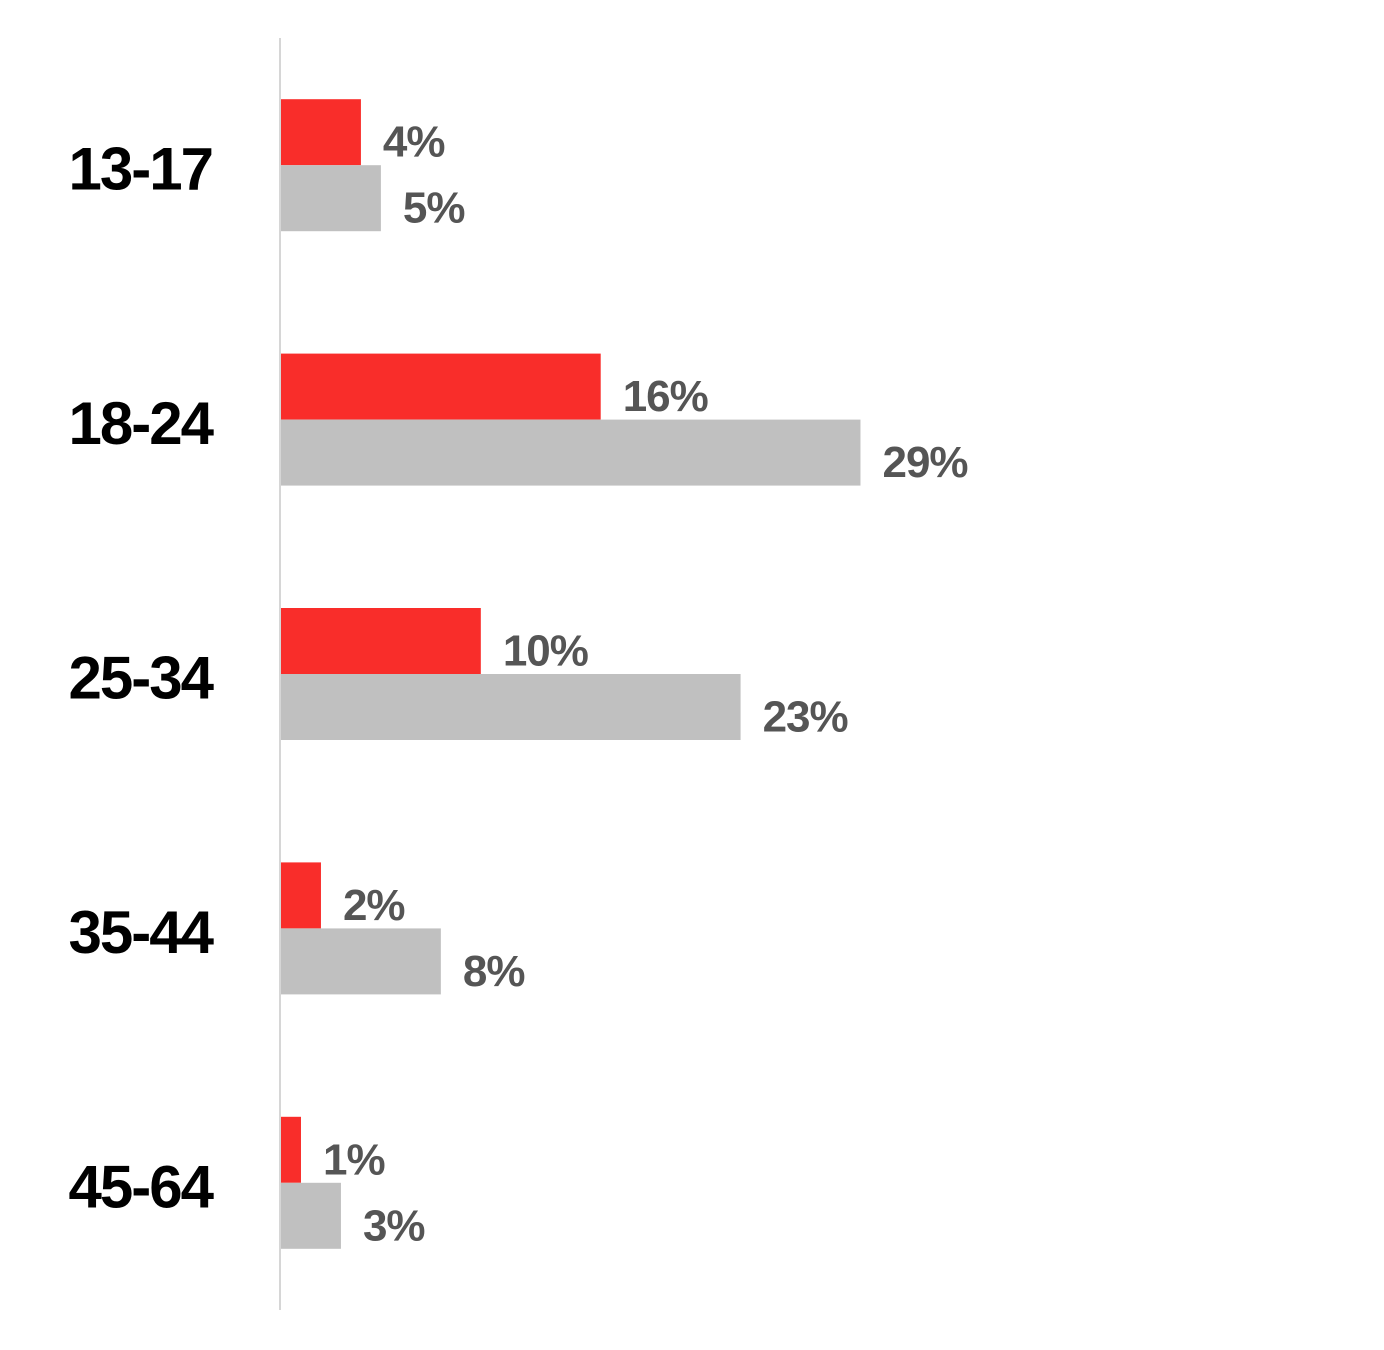 This screenshot has height=1350, width=1384. What do you see at coordinates (354, 1159) in the screenshot?
I see `value-label: 1%` at bounding box center [354, 1159].